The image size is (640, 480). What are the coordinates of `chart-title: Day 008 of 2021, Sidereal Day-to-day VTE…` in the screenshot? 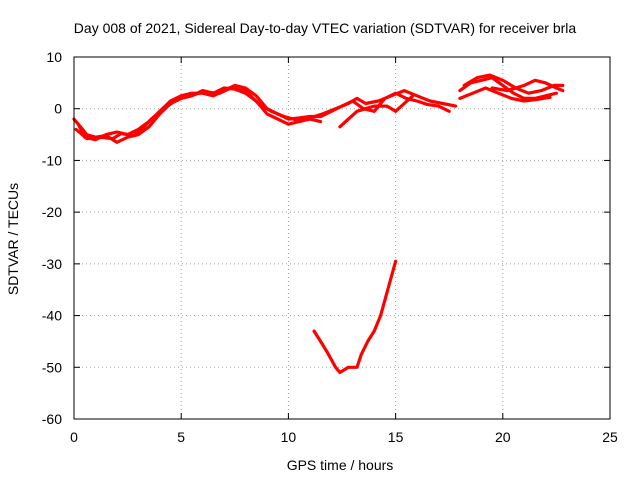 It's located at (325, 28).